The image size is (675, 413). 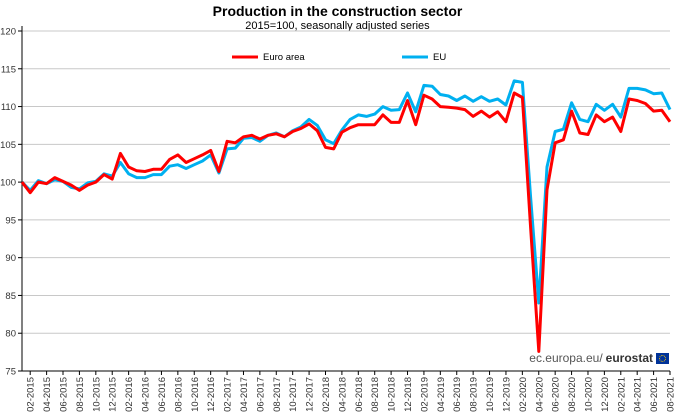 What do you see at coordinates (96, 394) in the screenshot?
I see `x-tick-label: 10-2015` at bounding box center [96, 394].